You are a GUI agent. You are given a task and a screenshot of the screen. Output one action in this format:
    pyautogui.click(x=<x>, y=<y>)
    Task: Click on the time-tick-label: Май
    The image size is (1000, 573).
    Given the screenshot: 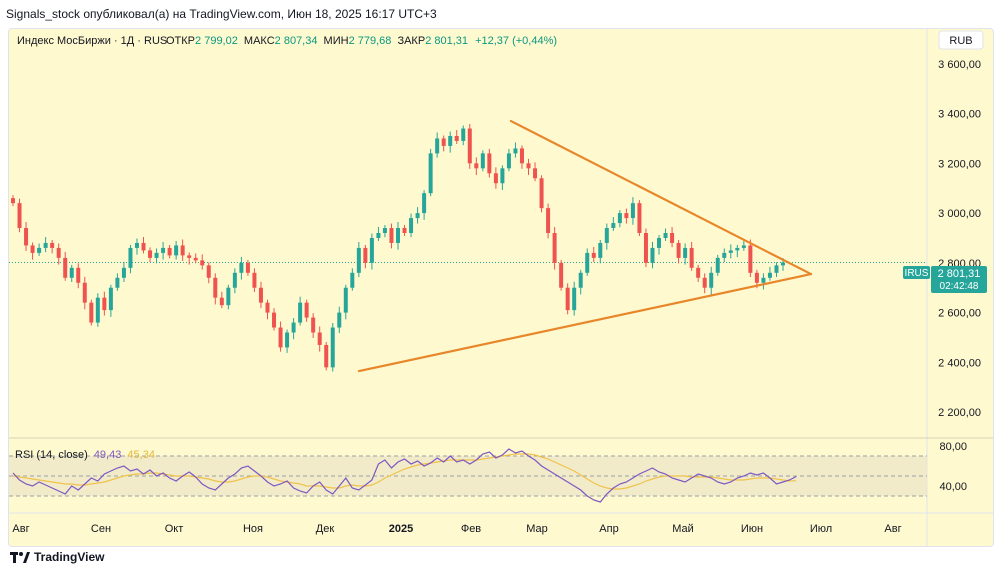 What is the action you would take?
    pyautogui.click(x=683, y=529)
    